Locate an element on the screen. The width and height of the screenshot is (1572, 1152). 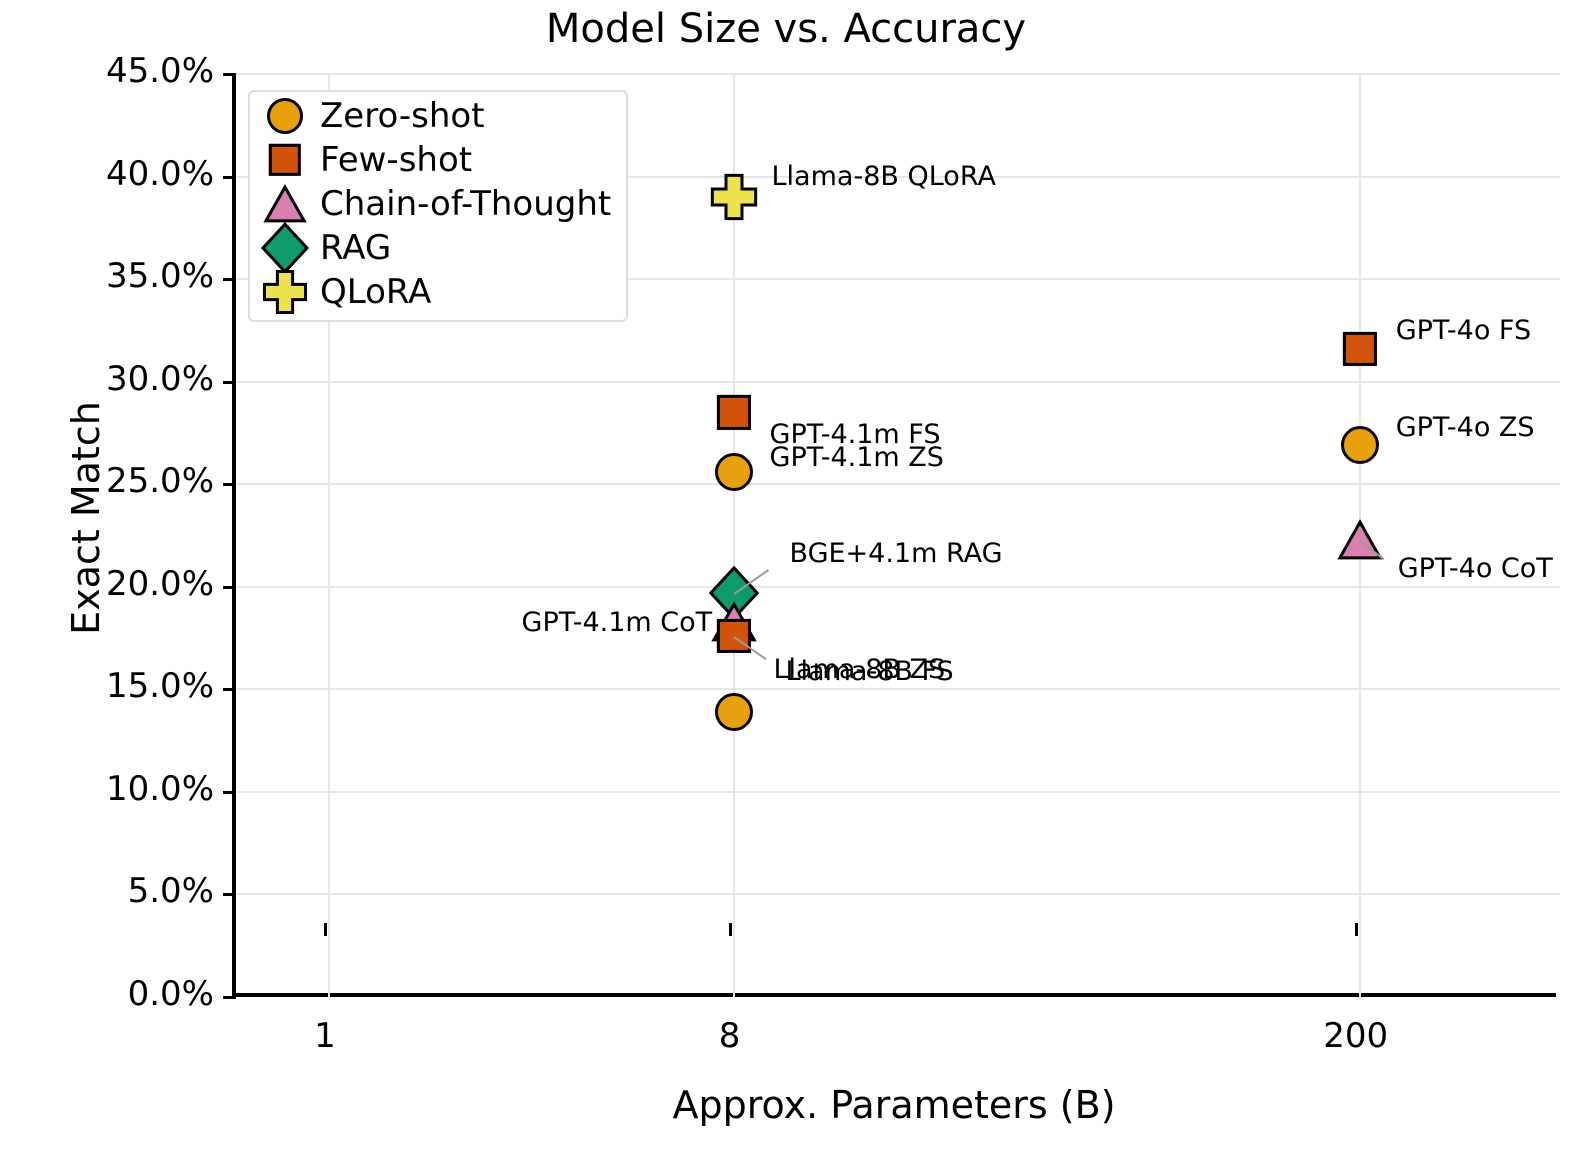
data-point-label: GPT-4o FS is located at coordinates (1463, 330).